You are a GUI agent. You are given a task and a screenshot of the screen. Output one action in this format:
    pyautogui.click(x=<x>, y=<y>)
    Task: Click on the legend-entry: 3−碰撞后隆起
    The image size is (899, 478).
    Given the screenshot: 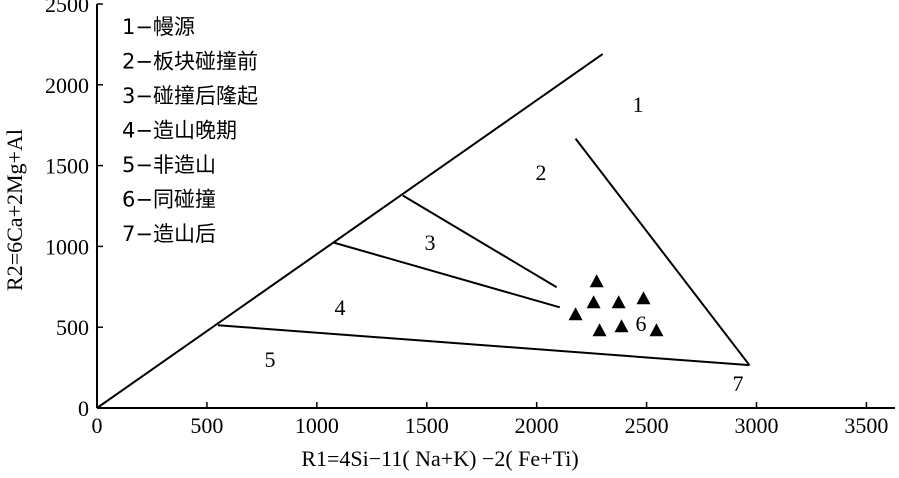 What is the action you would take?
    pyautogui.click(x=190, y=96)
    